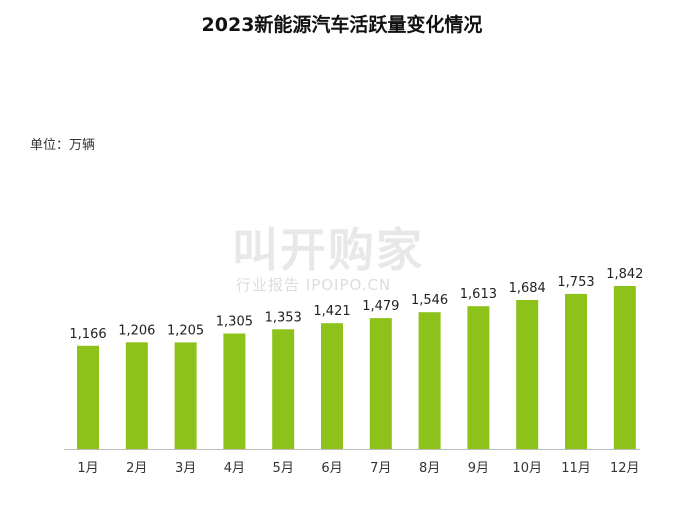  Describe the element at coordinates (136, 468) in the screenshot. I see `x-tick-label: 2月` at that location.